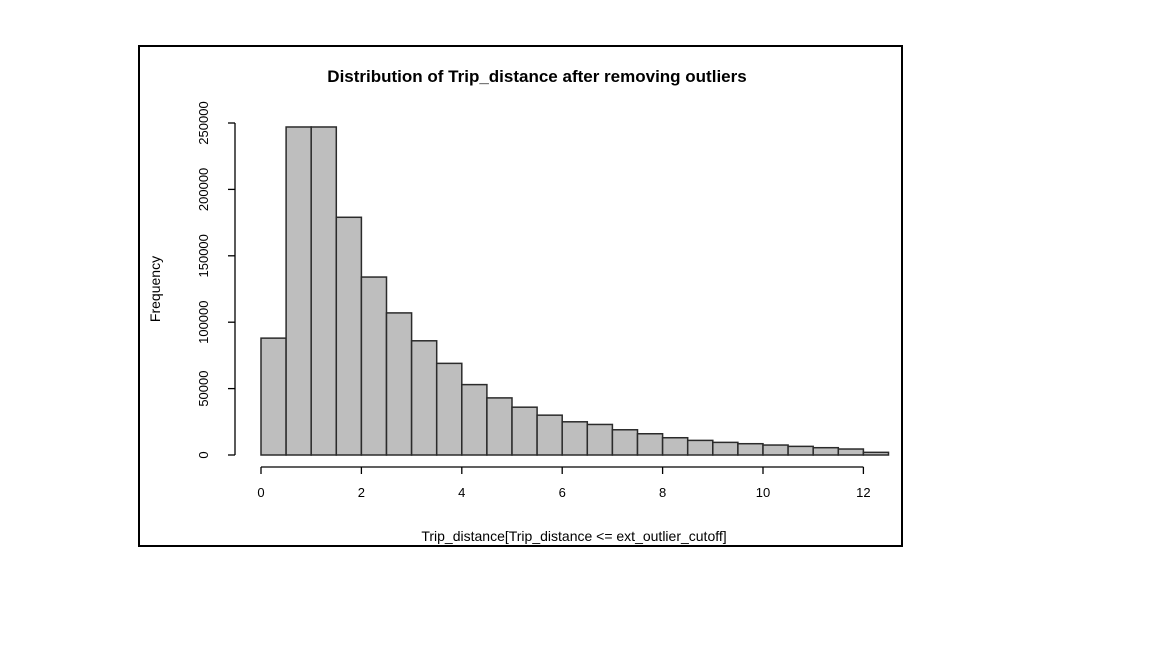 This screenshot has height=648, width=1152. Describe the element at coordinates (562, 492) in the screenshot. I see `x-tick-label: 6` at that location.